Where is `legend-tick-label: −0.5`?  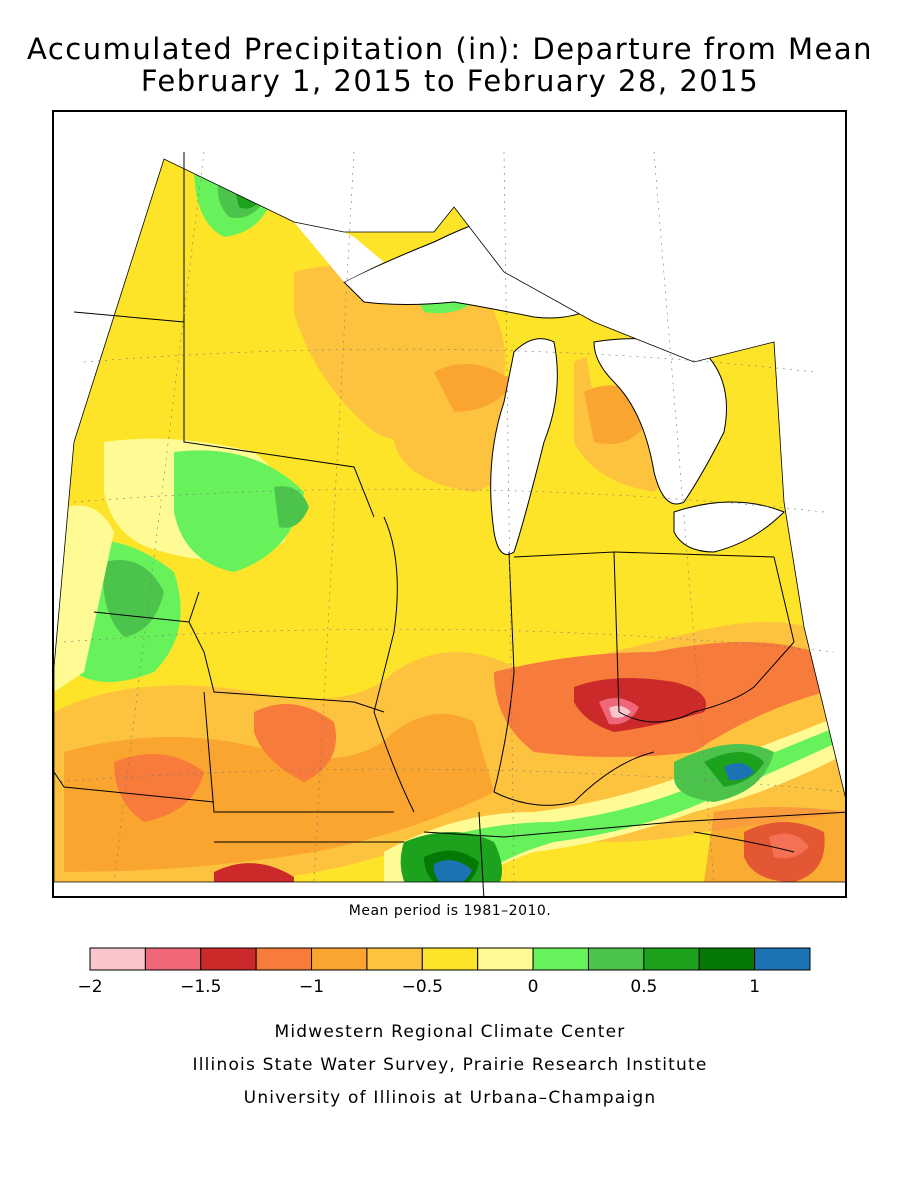 legend-tick-label: −0.5 is located at coordinates (422, 987).